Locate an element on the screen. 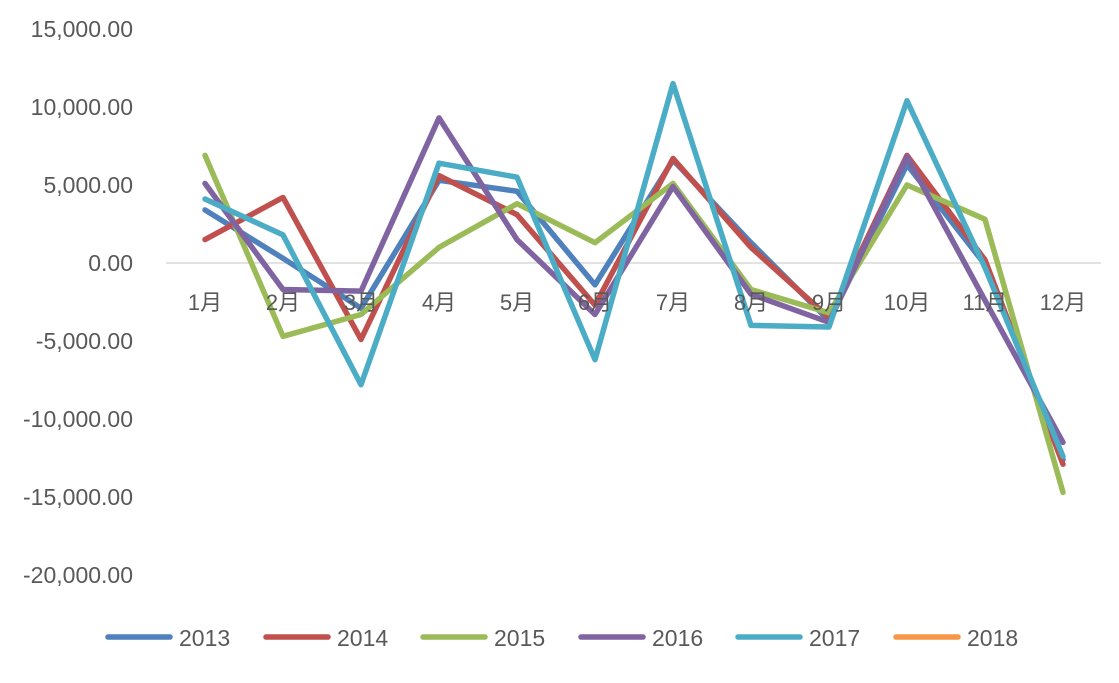 This screenshot has width=1119, height=683. x-tick-label: 12月 is located at coordinates (1063, 302).